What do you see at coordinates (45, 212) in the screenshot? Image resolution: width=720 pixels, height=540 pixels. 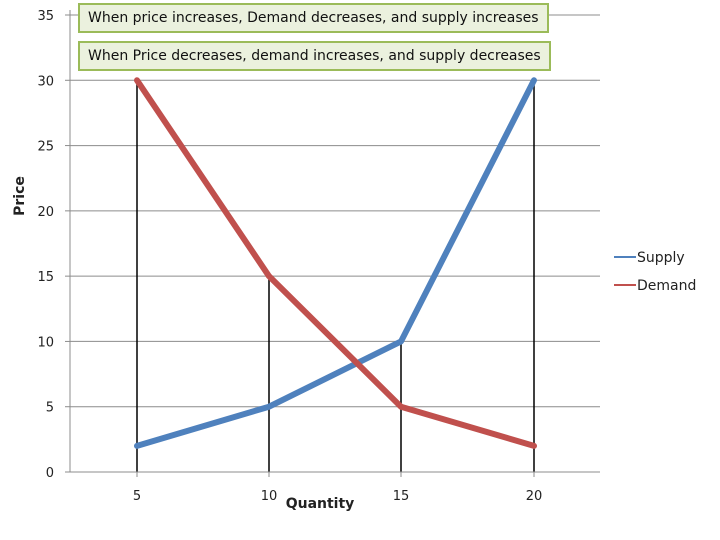 I see `y-tick-label-20: 20` at bounding box center [45, 212].